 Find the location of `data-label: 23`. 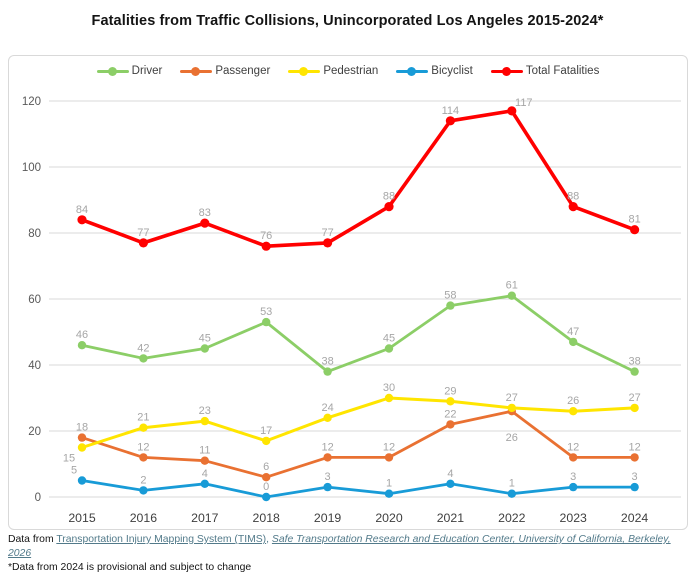

data-label: 23 is located at coordinates (205, 411).